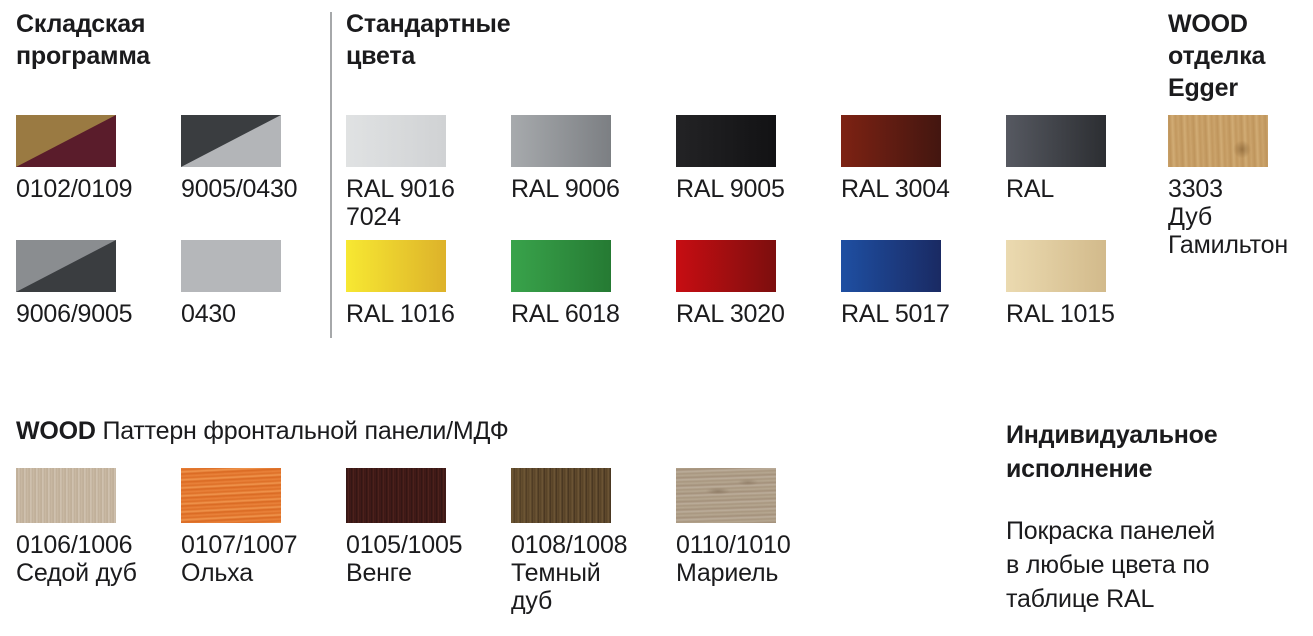 The image size is (1313, 636). I want to click on color-item-ral: RAL, so click(1086, 159).